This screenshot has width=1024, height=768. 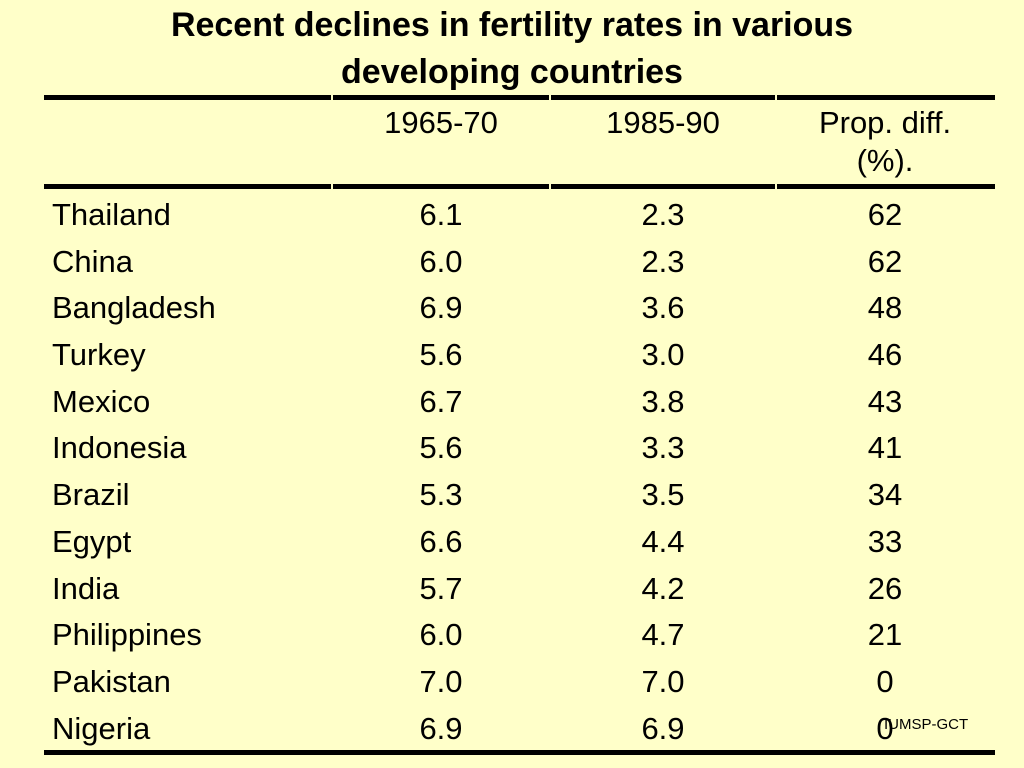 What do you see at coordinates (663, 122) in the screenshot?
I see `header-1985-90: 1985-90` at bounding box center [663, 122].